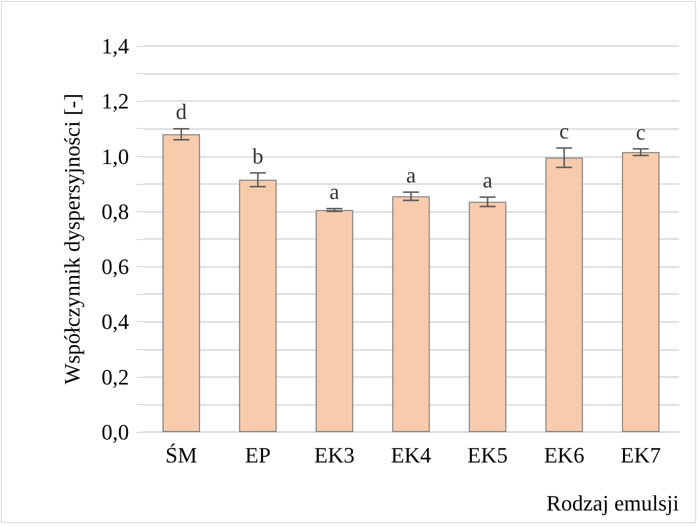 The width and height of the screenshot is (699, 526). Describe the element at coordinates (115, 156) in the screenshot. I see `y-tick-label: 1,0` at that location.